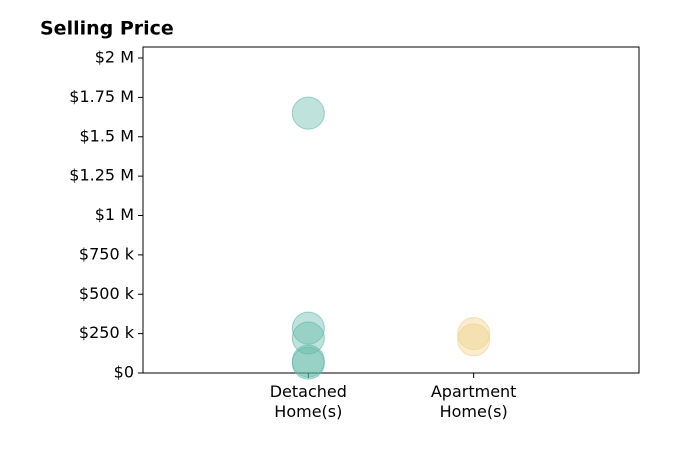 The image size is (679, 462). I want to click on x-tick-label: Detached Home(s), so click(308, 401).